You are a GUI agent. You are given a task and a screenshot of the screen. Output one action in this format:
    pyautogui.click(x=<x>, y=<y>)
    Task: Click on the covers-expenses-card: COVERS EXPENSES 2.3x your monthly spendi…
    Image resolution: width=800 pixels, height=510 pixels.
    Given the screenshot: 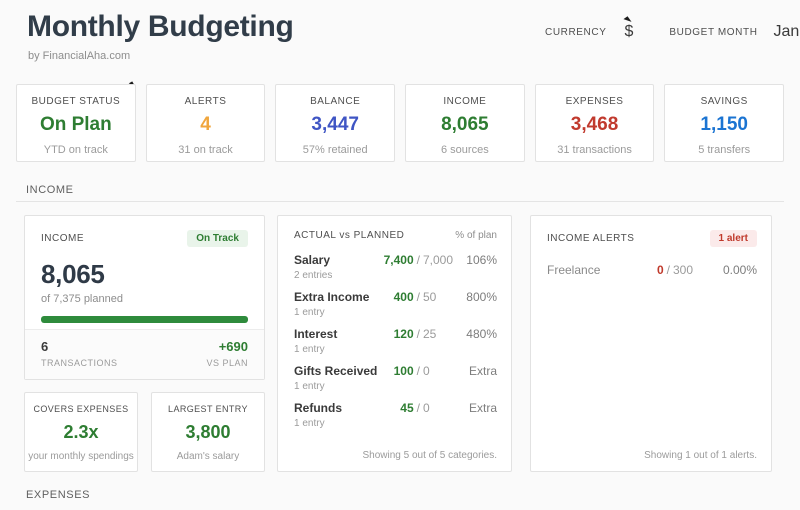 What is the action you would take?
    pyautogui.click(x=81, y=432)
    